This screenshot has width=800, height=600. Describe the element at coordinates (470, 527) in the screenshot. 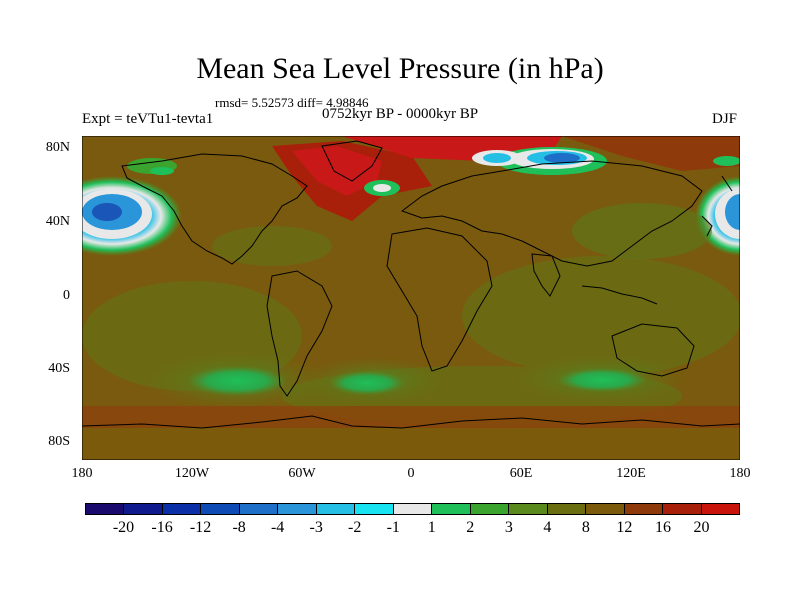

I see `colorbar-label: 2` at that location.